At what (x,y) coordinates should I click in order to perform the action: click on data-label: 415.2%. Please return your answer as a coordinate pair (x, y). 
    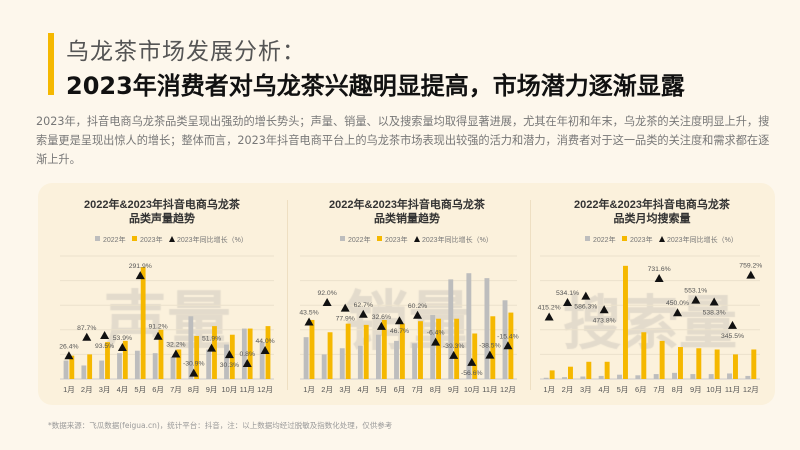
    Looking at the image, I should click on (549, 307).